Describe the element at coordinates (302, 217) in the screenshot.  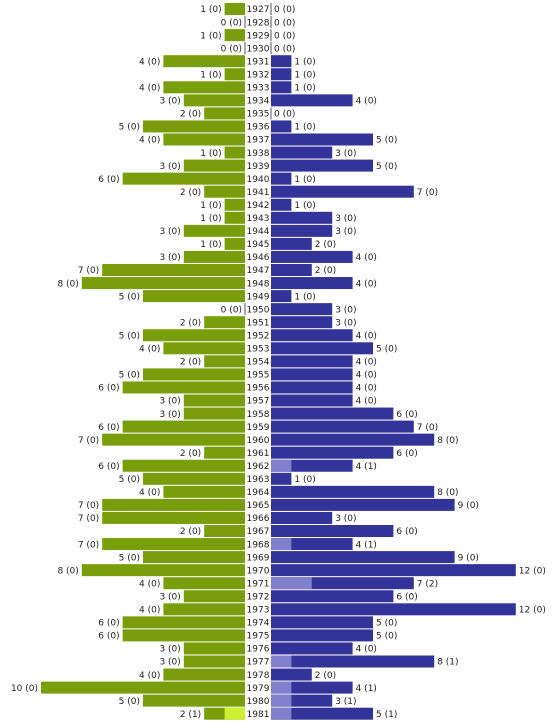
I see `bar-right-1943` at that location.